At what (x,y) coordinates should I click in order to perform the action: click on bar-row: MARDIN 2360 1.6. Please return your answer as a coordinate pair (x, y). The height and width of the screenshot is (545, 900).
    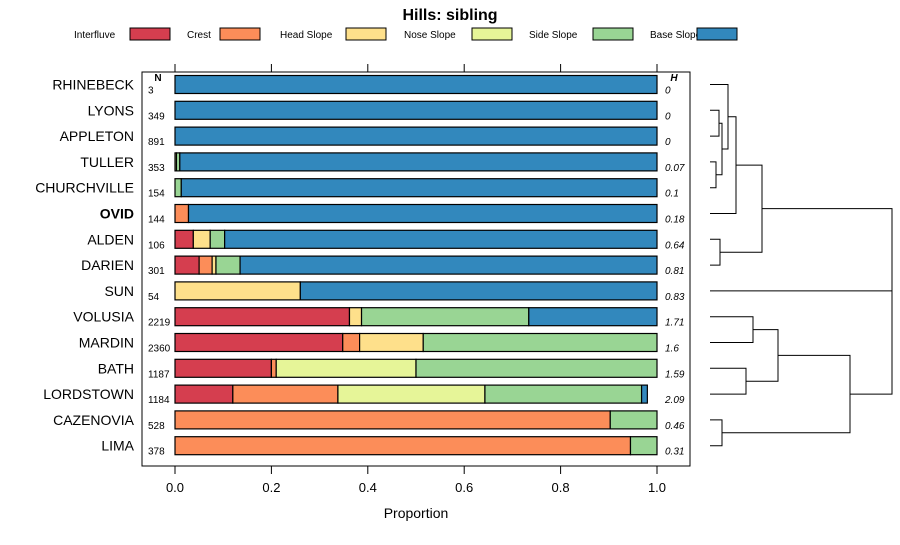
    Looking at the image, I should click on (379, 343).